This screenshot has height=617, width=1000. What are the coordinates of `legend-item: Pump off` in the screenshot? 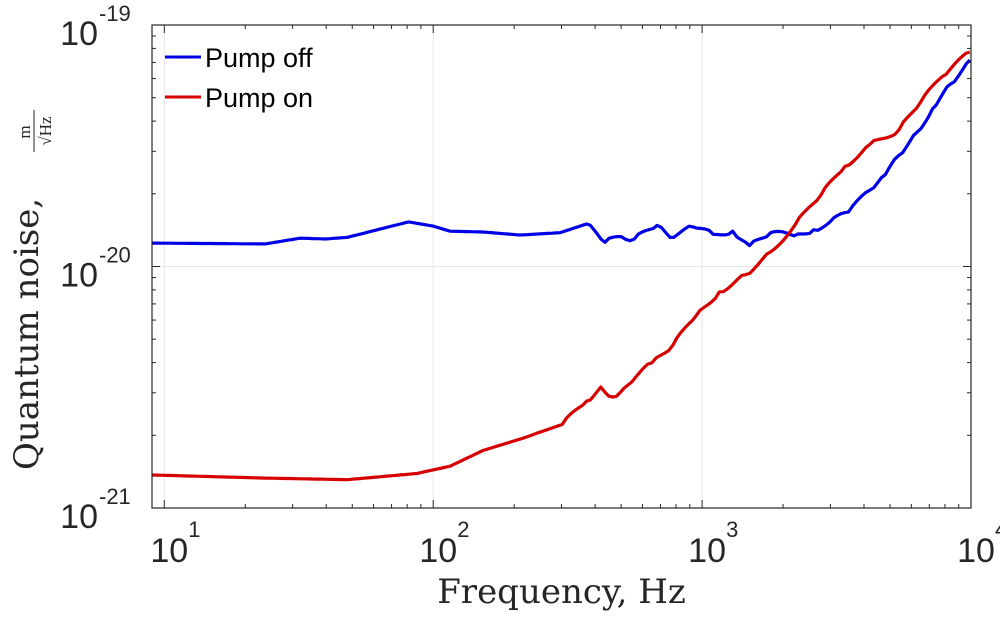 It's located at (239, 58).